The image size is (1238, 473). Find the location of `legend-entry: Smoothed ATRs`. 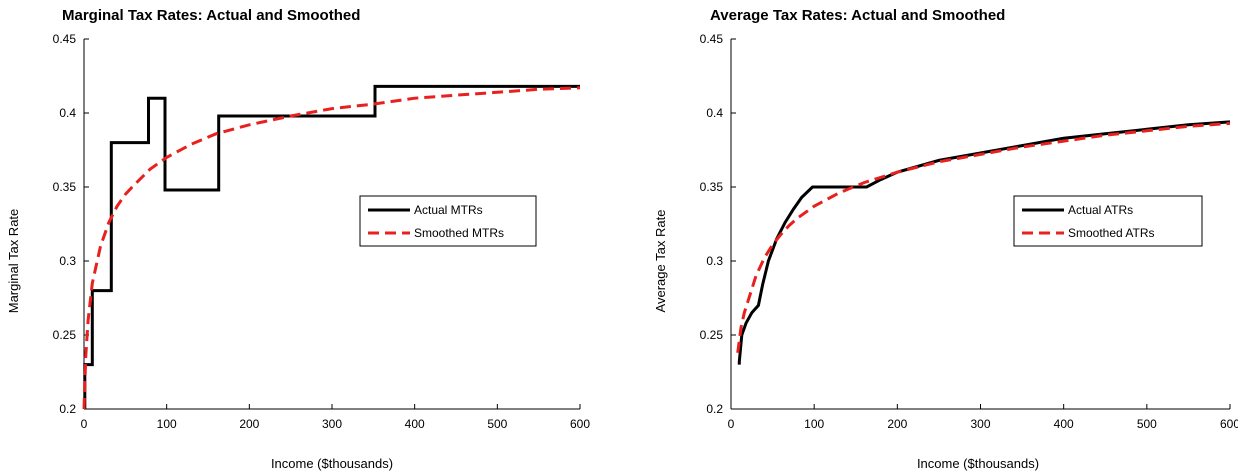

legend-entry: Smoothed ATRs is located at coordinates (1111, 233).